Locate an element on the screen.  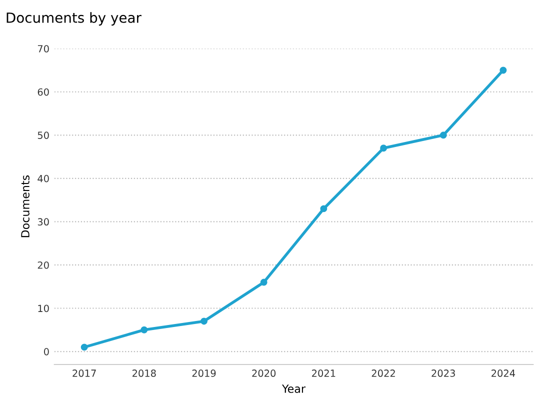
x-tick-label: 2021 is located at coordinates (324, 373).